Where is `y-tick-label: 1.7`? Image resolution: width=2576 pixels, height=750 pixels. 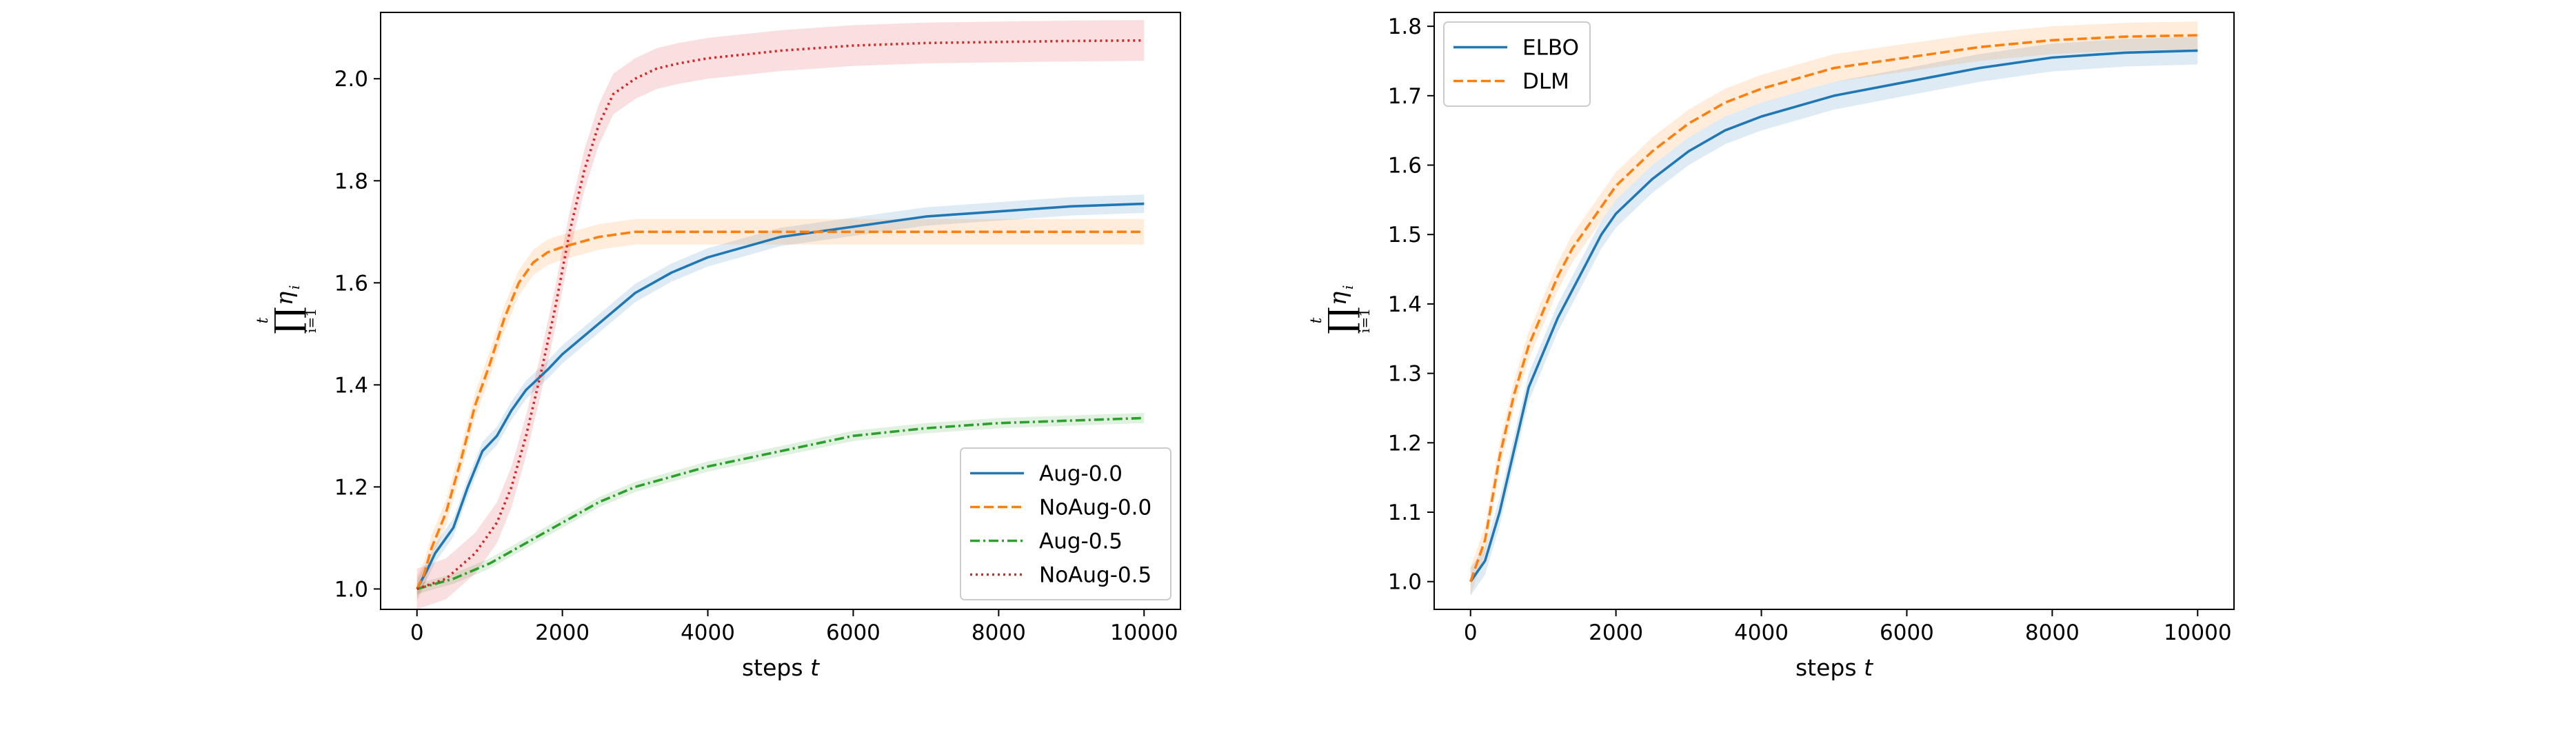 y-tick-label: 1.7 is located at coordinates (1405, 97).